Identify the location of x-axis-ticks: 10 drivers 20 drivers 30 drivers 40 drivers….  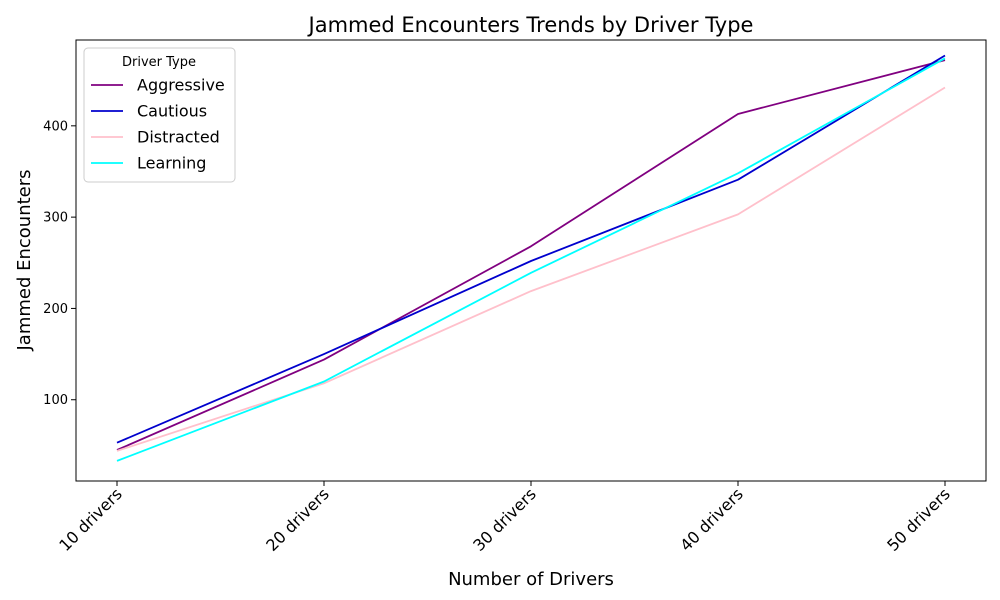
(504, 518).